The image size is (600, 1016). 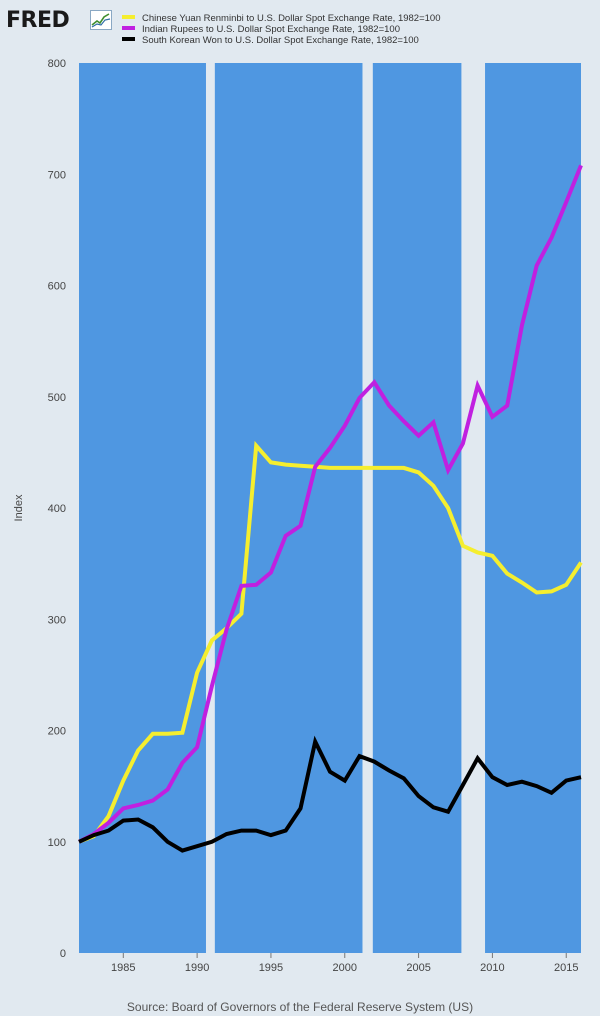 What do you see at coordinates (330, 794) in the screenshot?
I see `won-series-line` at bounding box center [330, 794].